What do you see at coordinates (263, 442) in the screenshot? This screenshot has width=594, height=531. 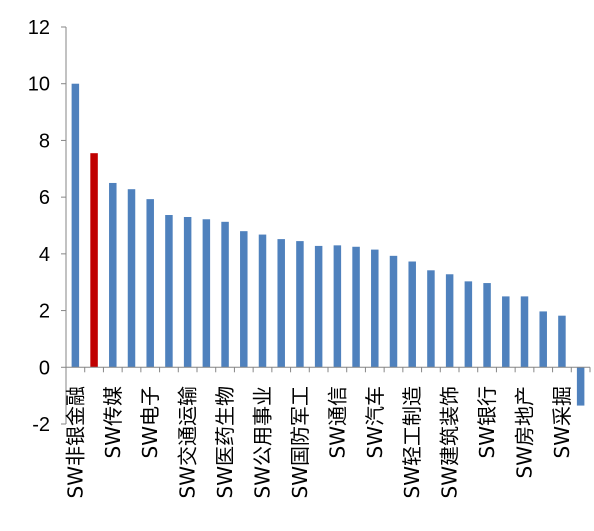 I see `x-tick-label: SW公用事业` at bounding box center [263, 442].